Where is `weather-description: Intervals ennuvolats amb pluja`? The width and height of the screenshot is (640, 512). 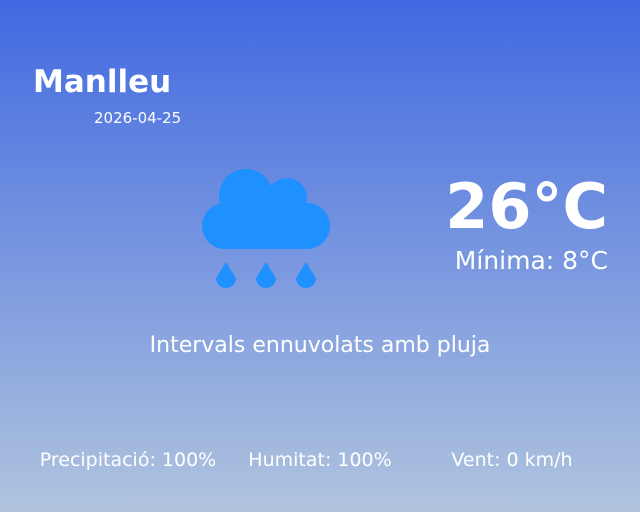
weather-description: Intervals ennuvolats amb pluja is located at coordinates (320, 345).